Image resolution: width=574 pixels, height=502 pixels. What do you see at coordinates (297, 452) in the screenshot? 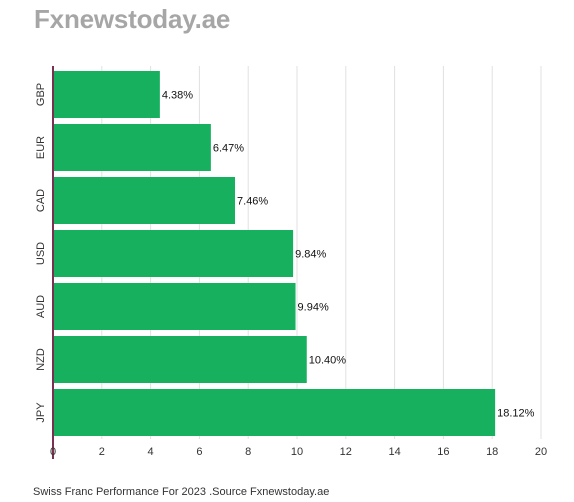
I see `x-tick-label: 10` at bounding box center [297, 452].